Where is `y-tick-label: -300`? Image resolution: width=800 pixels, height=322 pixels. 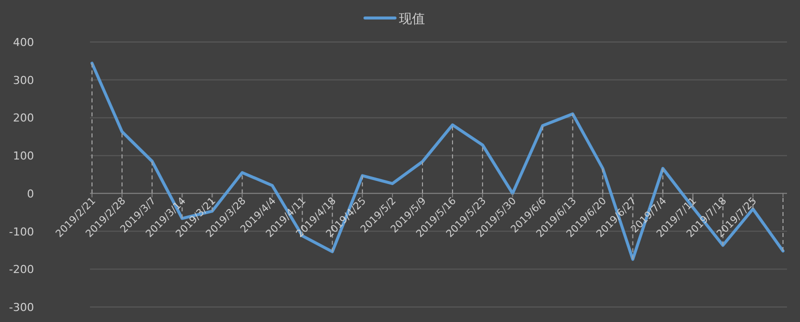
y-tick-label: -300 is located at coordinates (21, 307).